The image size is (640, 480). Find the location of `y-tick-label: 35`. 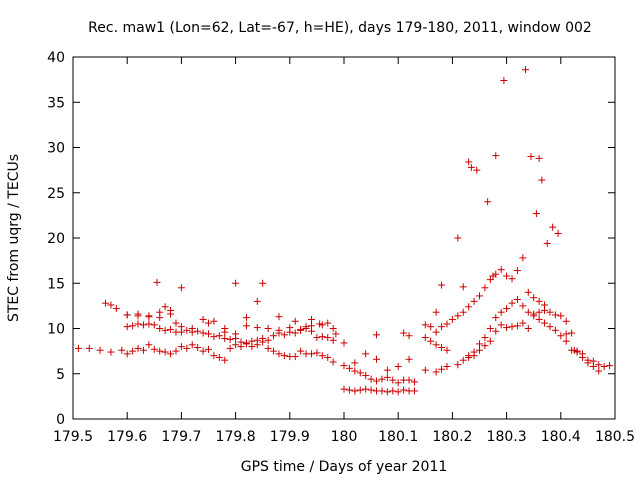

y-tick-label: 35 is located at coordinates (56, 103).